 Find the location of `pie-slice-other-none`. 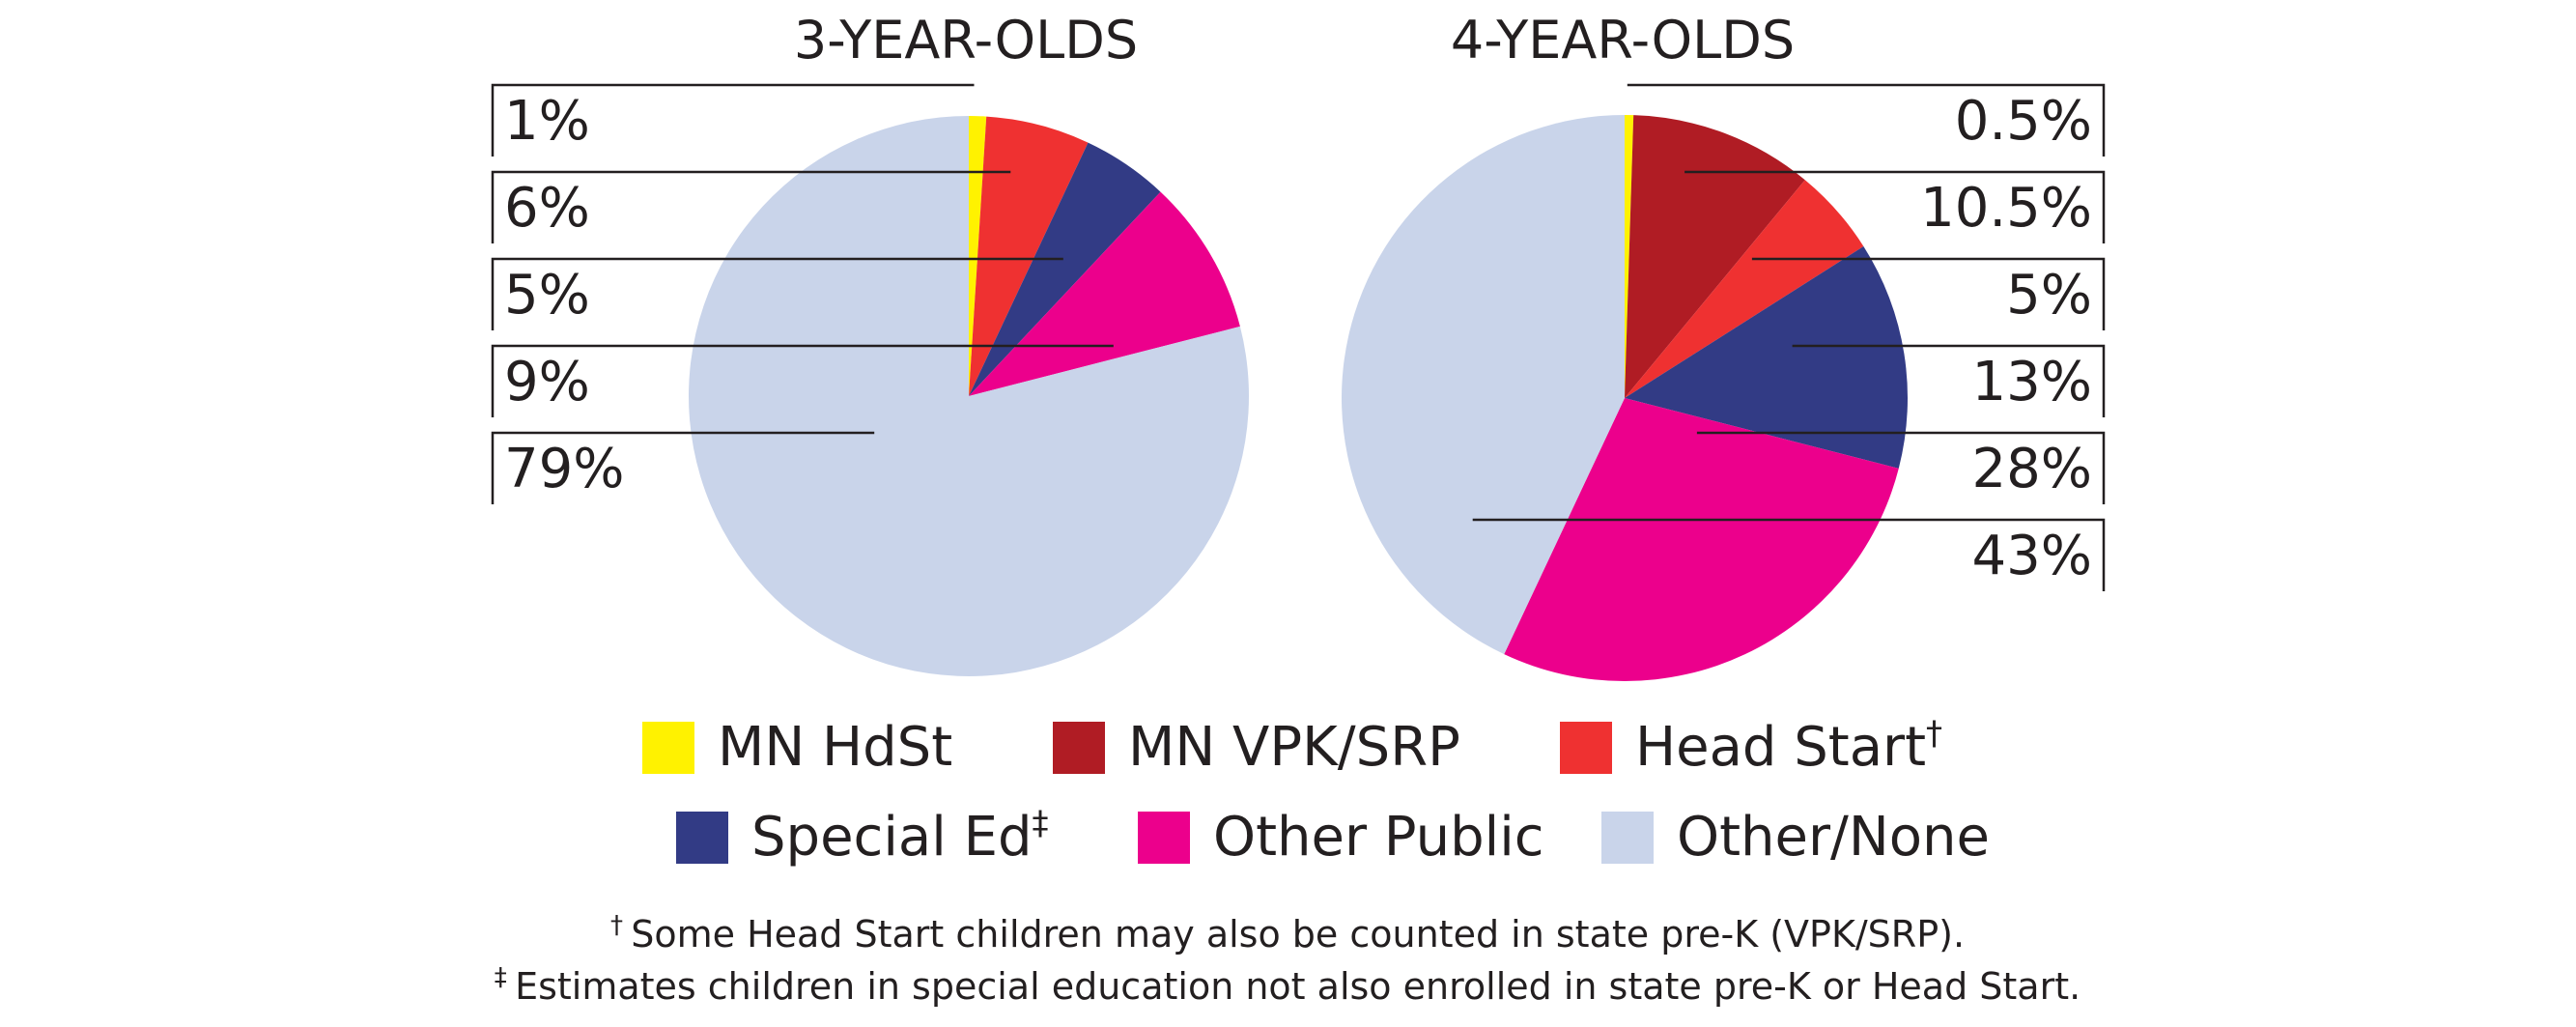

pie-slice-other-none is located at coordinates (969, 396).